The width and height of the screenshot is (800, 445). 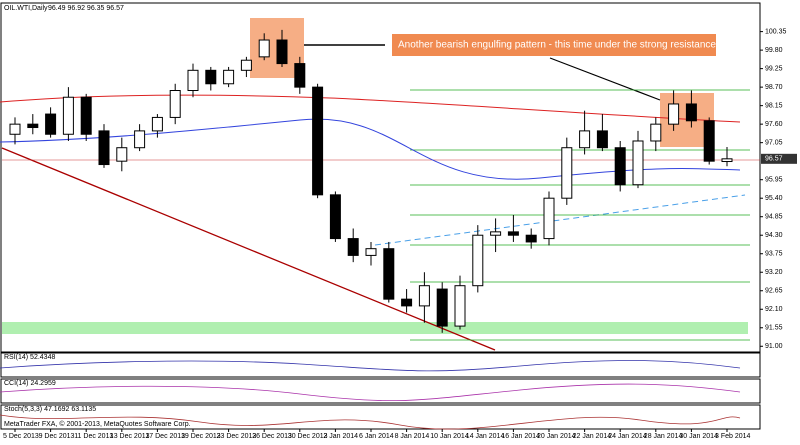 What do you see at coordinates (237, 436) in the screenshot?
I see `x-tick-label: 23 Dec 2013` at bounding box center [237, 436].